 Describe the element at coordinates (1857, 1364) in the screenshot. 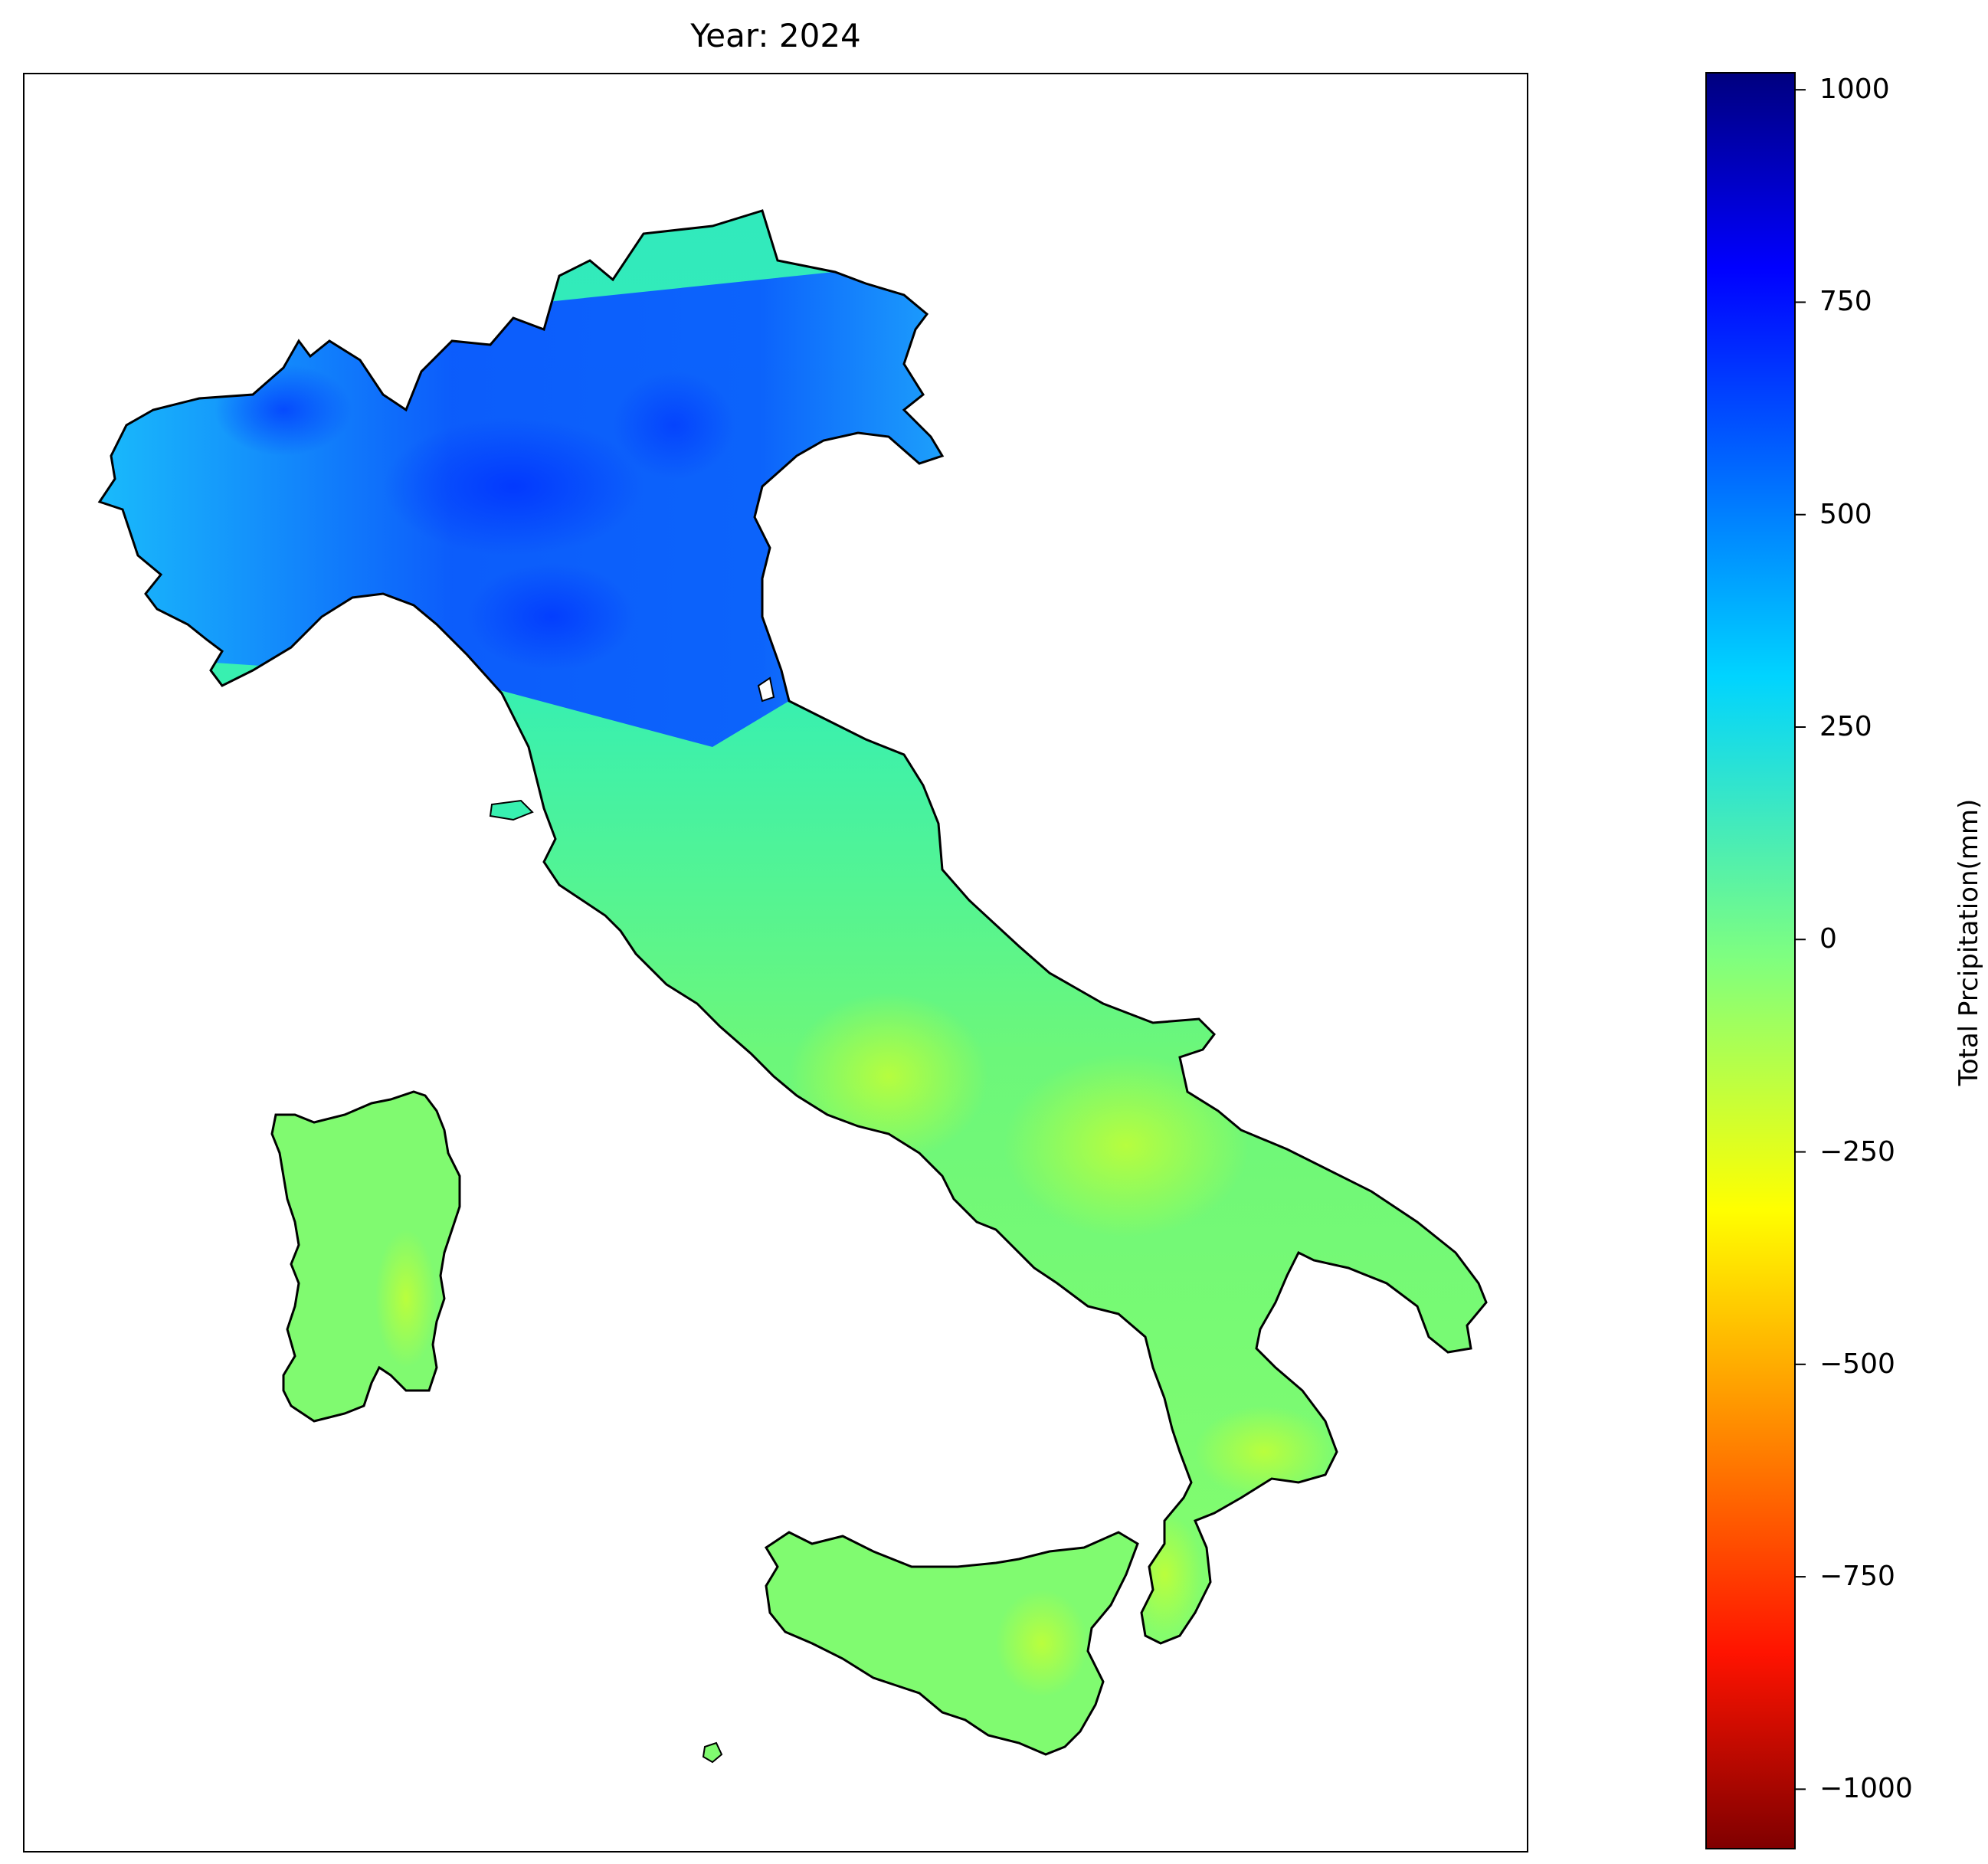

I see `colorbar-tick-label: −500` at that location.